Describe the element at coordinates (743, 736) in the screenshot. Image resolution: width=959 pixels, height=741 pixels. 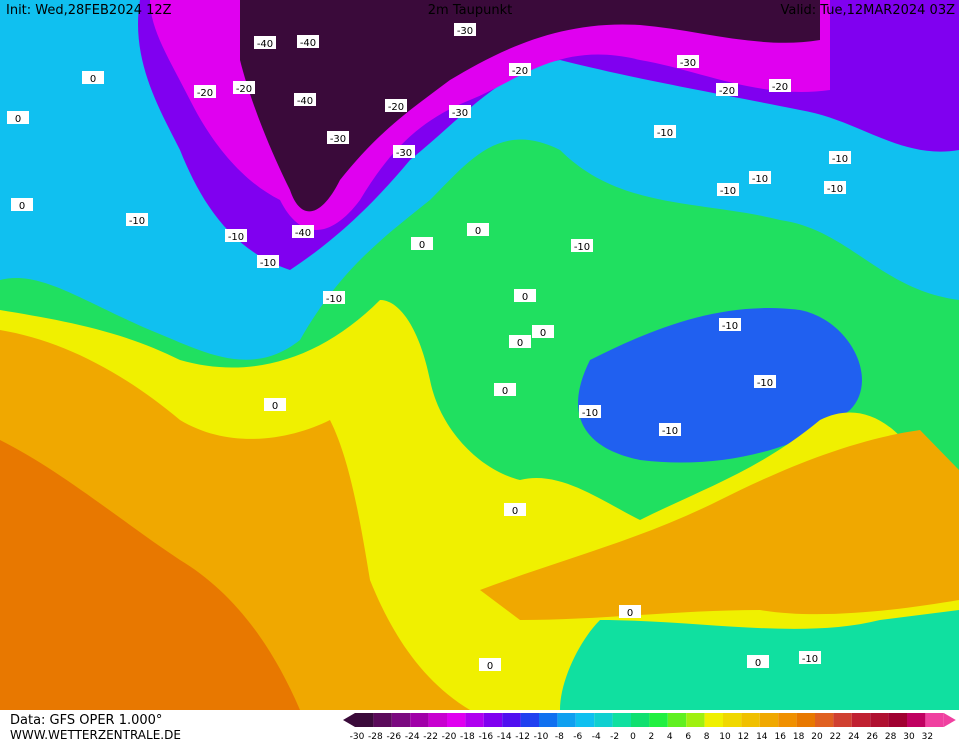
I see `scale-tick-label: 12` at that location.